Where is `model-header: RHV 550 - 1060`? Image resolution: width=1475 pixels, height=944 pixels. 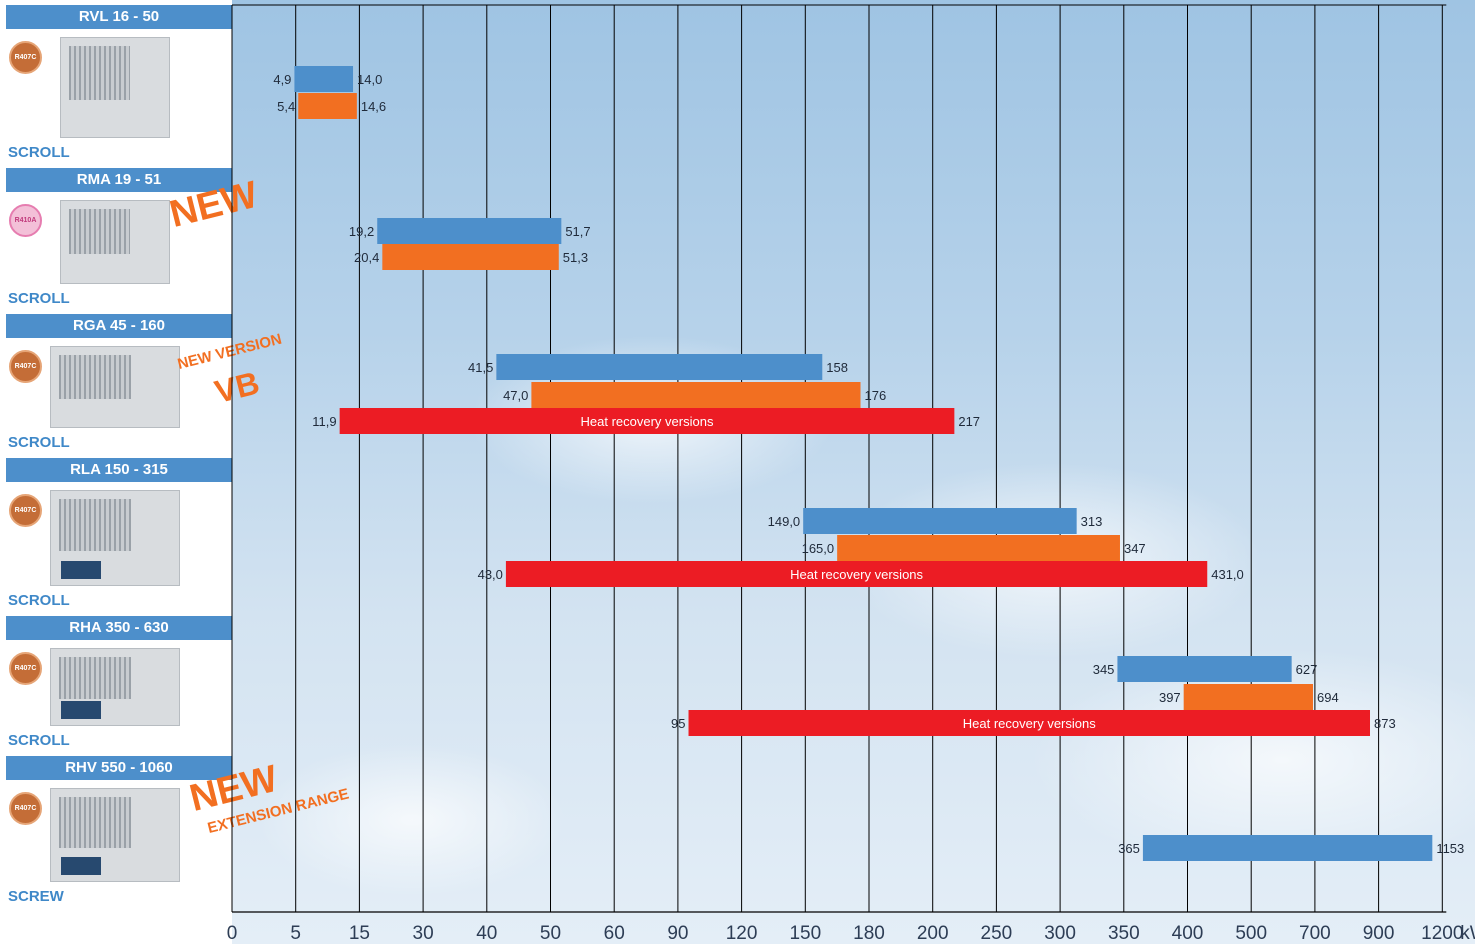
model-header: RHV 550 - 1060 is located at coordinates (119, 768).